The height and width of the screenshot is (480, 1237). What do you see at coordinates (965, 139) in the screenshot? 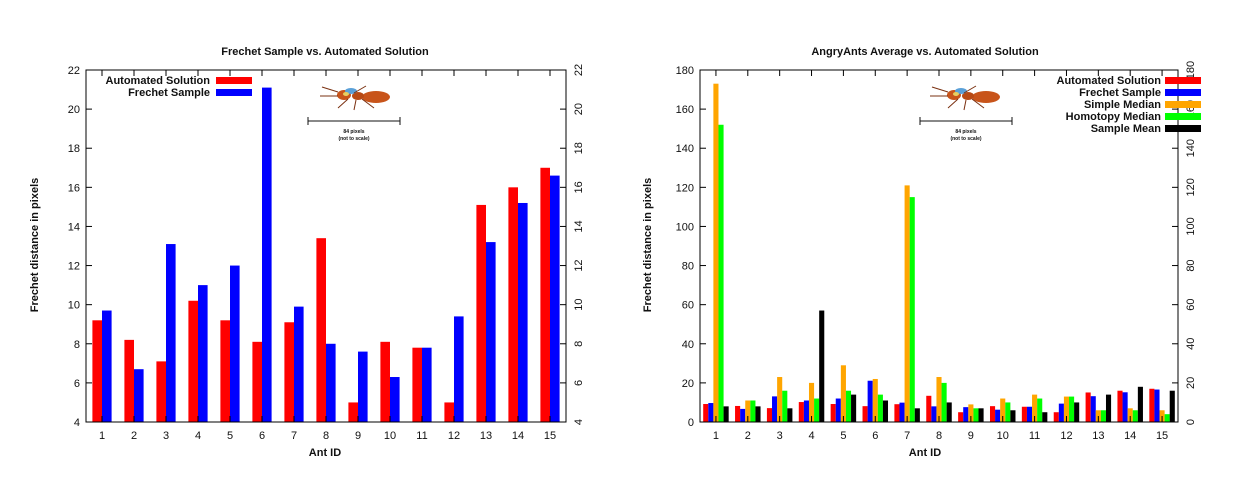
I see `scale-note: (not to scale)` at bounding box center [965, 139].